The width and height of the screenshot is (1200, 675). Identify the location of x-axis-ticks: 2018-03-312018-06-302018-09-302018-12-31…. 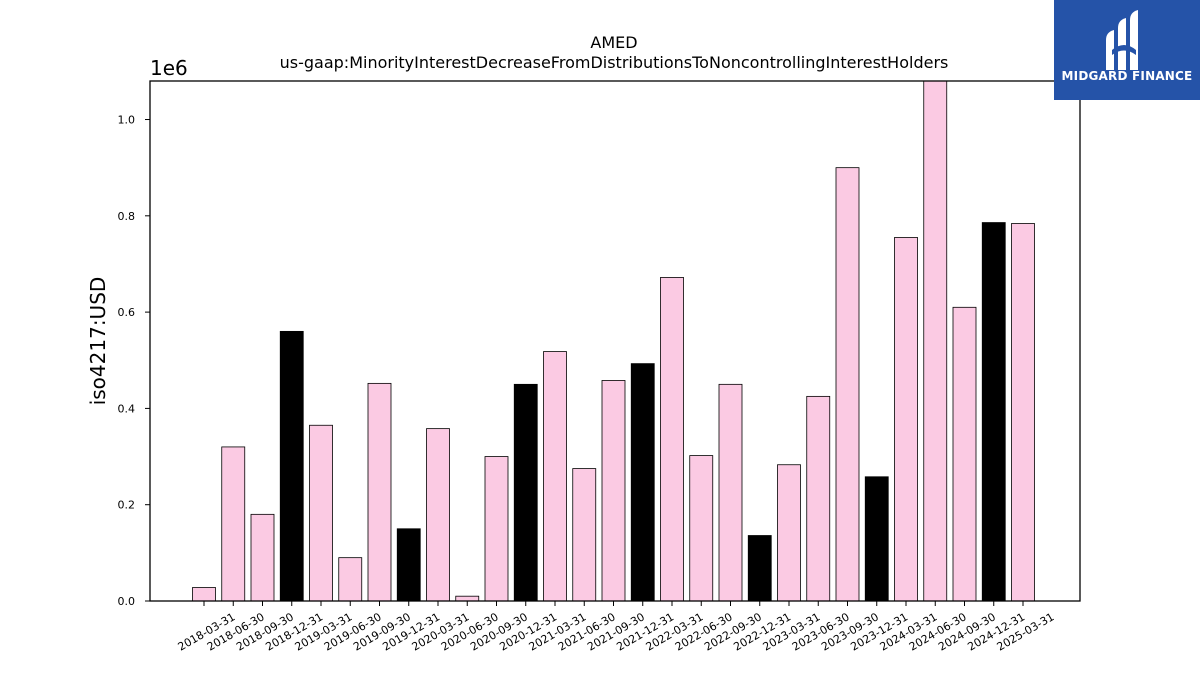
(616, 627).